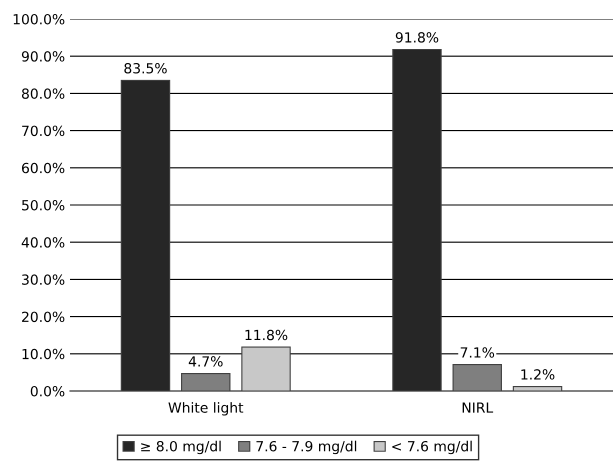  Describe the element at coordinates (43, 317) in the screenshot. I see `y-tick-label: 20.0%` at that location.